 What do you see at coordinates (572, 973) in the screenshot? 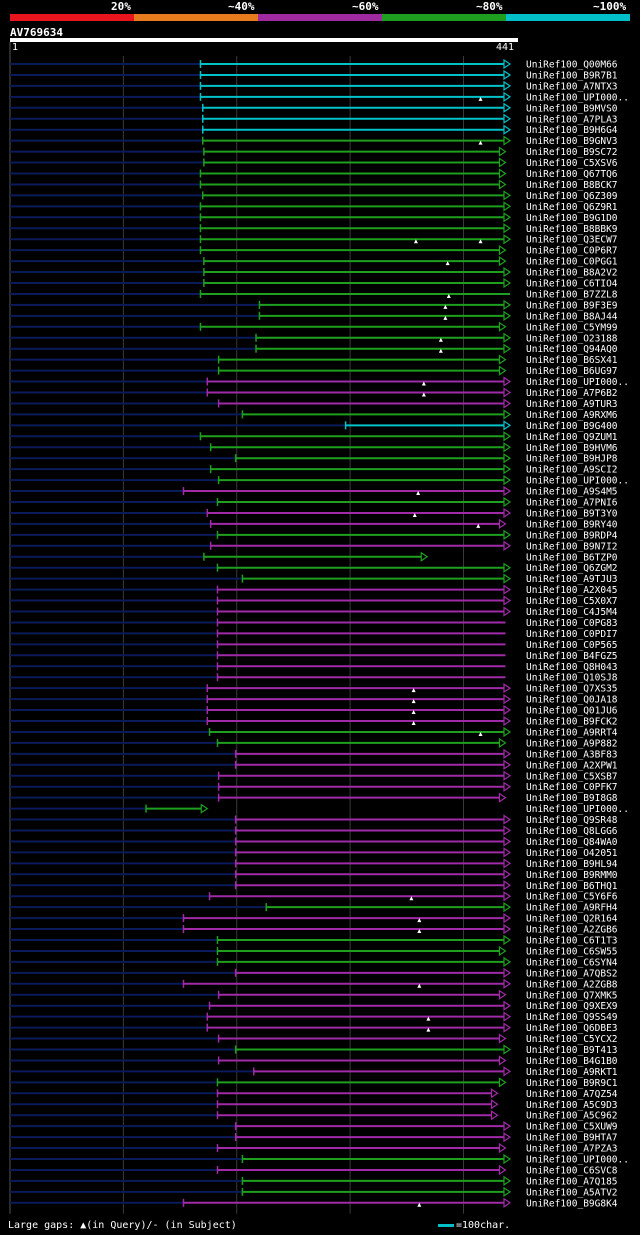
I see `hit-label: UniRef100_A7QBS2` at bounding box center [572, 973].